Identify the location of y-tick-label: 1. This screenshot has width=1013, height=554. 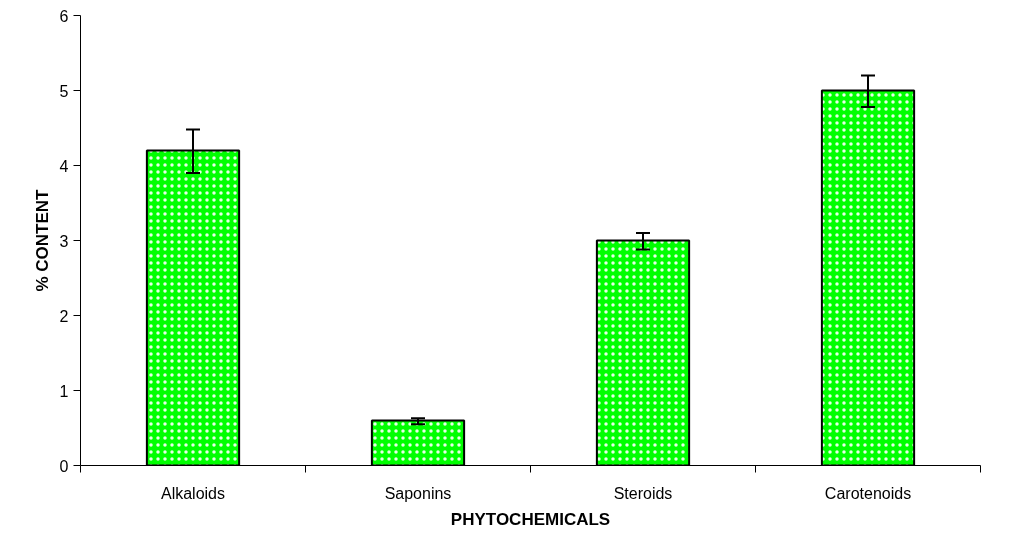
(64, 391).